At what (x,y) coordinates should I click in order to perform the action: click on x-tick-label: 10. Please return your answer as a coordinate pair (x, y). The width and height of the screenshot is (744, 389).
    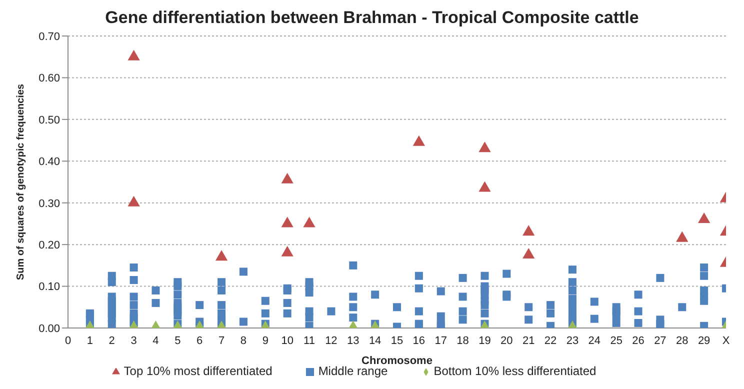
    Looking at the image, I should click on (287, 340).